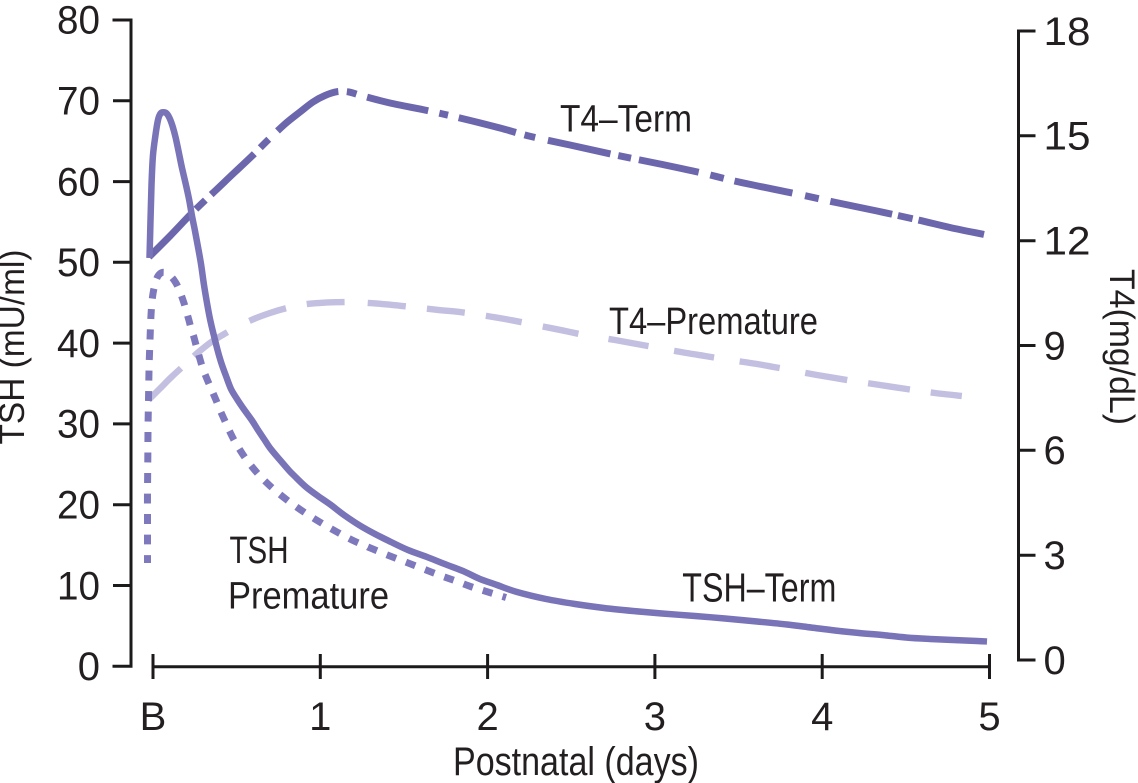 This screenshot has width=1138, height=783. Describe the element at coordinates (78, 425) in the screenshot. I see `svg-text: 30` at that location.